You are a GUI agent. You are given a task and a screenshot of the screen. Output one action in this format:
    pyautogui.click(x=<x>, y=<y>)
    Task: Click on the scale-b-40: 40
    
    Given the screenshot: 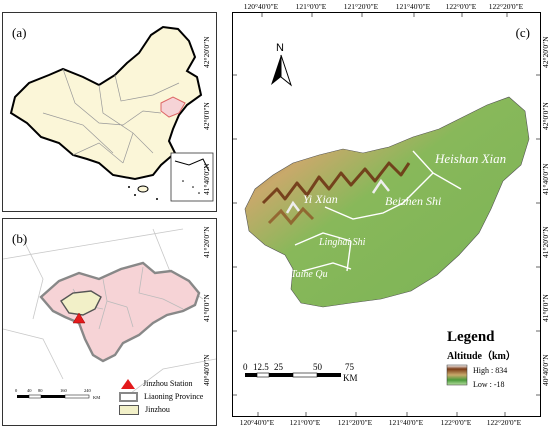 What is the action you would take?
    pyautogui.click(x=29, y=390)
    